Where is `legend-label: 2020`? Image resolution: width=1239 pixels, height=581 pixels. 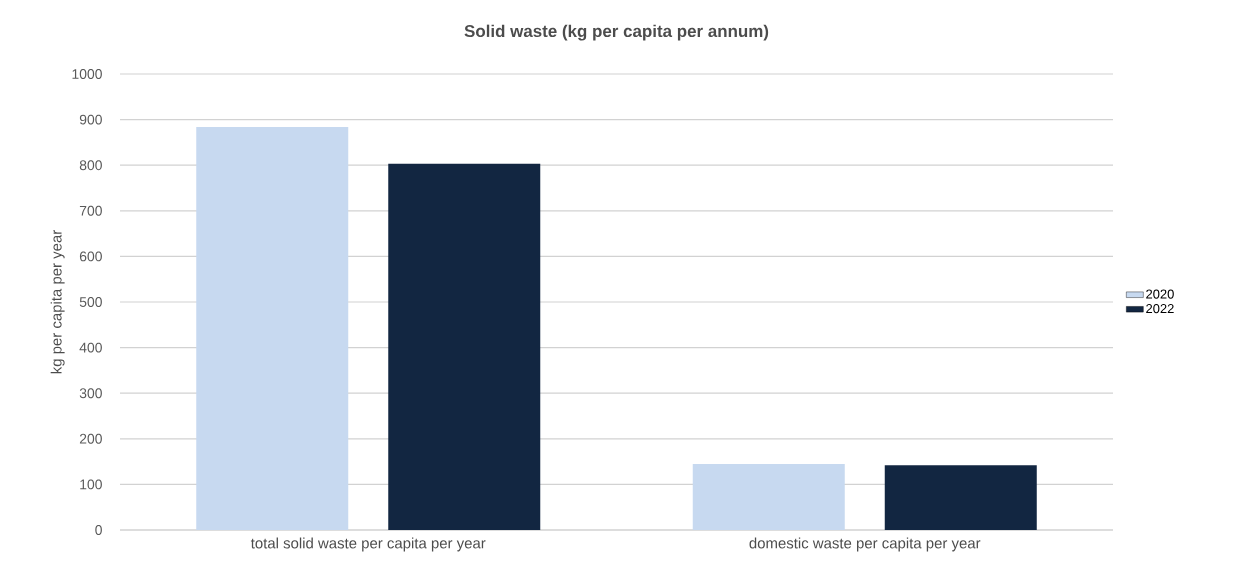 legend-label: 2020 is located at coordinates (1160, 294).